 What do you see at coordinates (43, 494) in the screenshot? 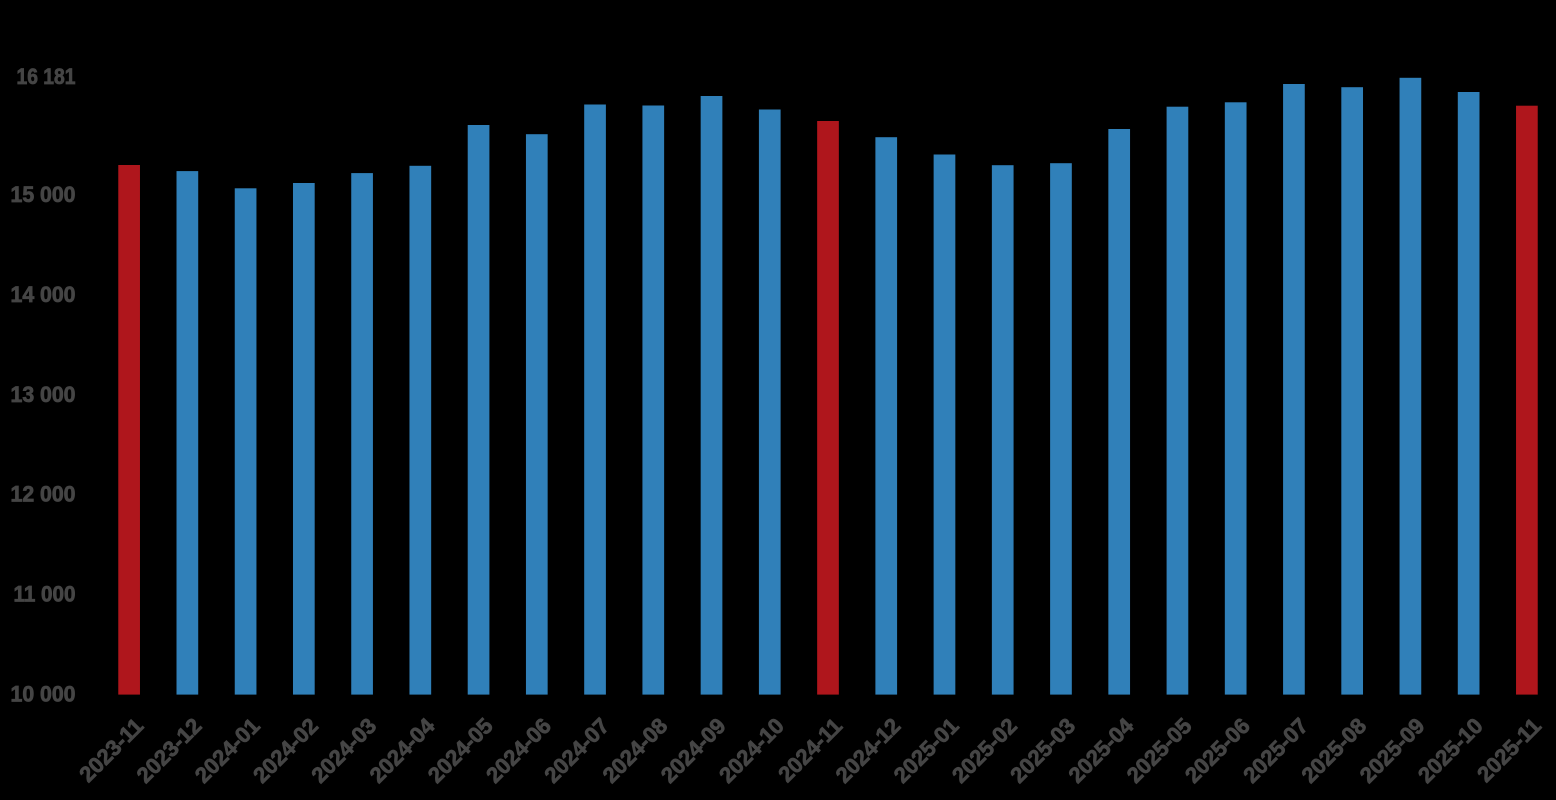
I see `svg-text: 12 000` at bounding box center [43, 494].